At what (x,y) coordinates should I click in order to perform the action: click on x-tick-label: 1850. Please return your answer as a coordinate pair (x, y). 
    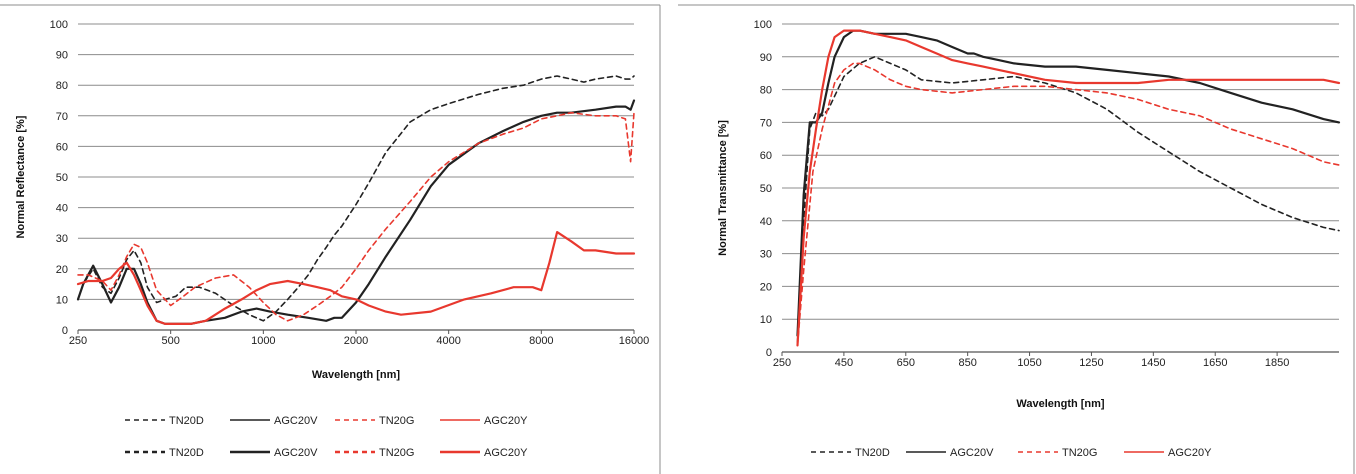
    Looking at the image, I should click on (1277, 363).